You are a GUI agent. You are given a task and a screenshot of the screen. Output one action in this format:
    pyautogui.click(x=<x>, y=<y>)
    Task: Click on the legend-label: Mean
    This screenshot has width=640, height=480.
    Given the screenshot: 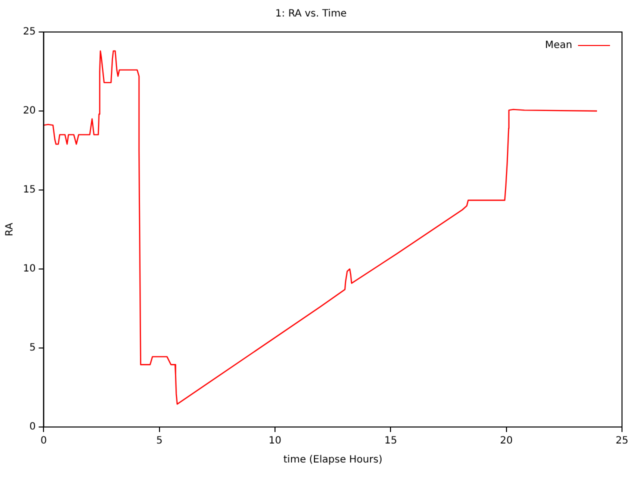 What is the action you would take?
    pyautogui.click(x=558, y=45)
    